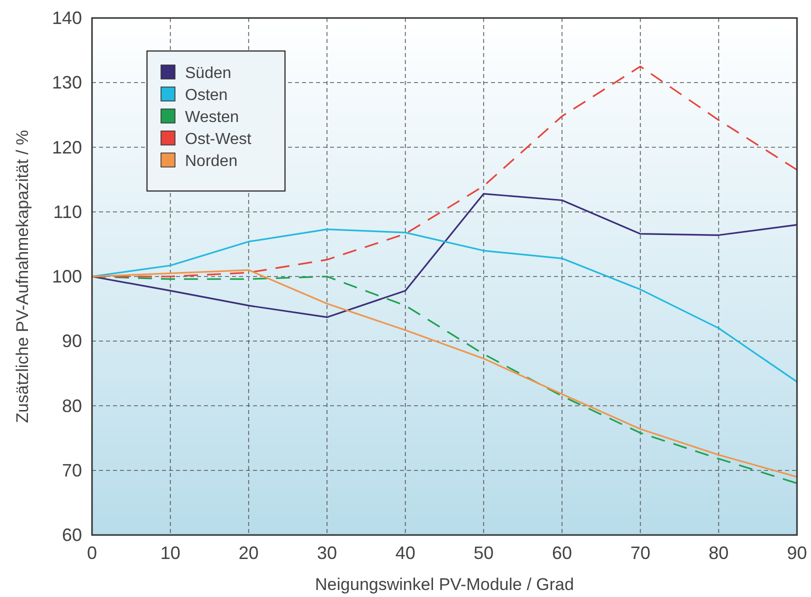  Describe the element at coordinates (208, 73) in the screenshot. I see `legend-label: Süden` at that location.